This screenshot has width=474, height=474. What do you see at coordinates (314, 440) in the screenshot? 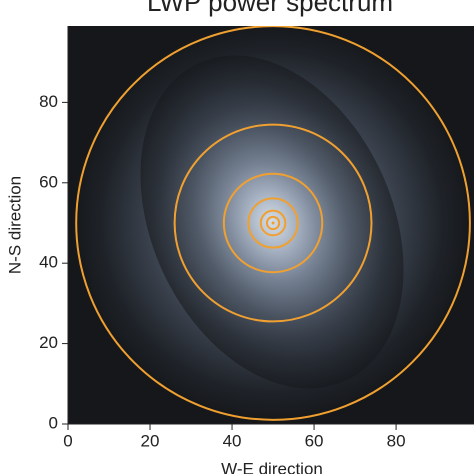
I see `x-tick-label: 60` at bounding box center [314, 440].